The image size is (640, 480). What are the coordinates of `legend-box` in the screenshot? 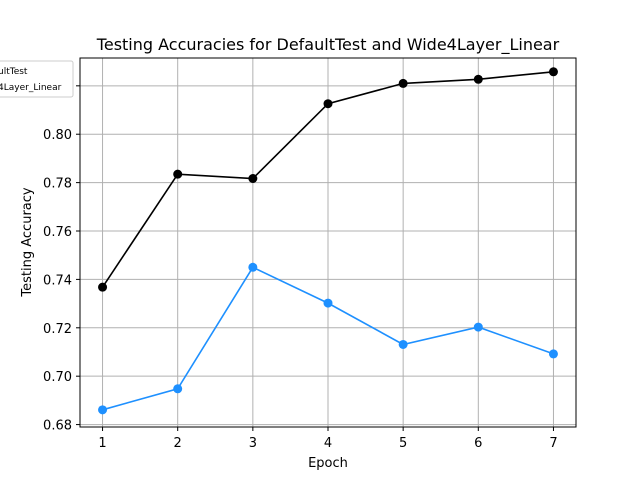 It's located at (37, 79).